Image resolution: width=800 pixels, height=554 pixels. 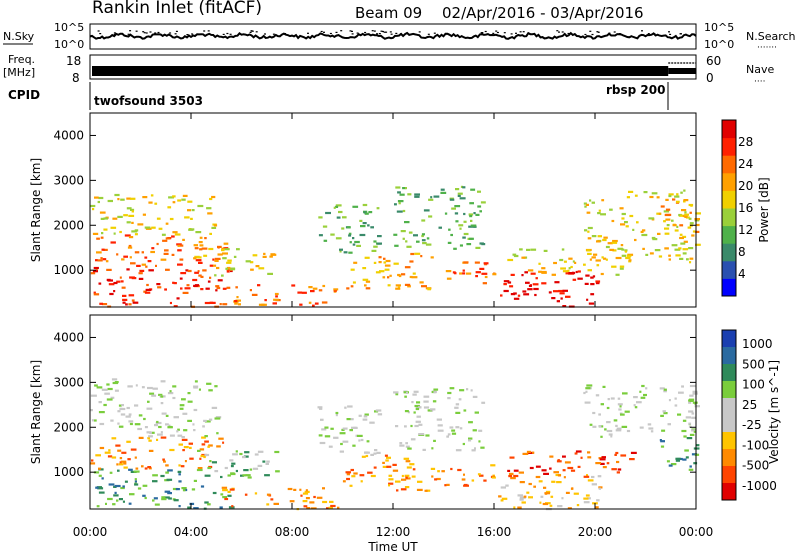 What do you see at coordinates (745, 230) in the screenshot?
I see `colorbar-tick-label: 12` at bounding box center [745, 230].